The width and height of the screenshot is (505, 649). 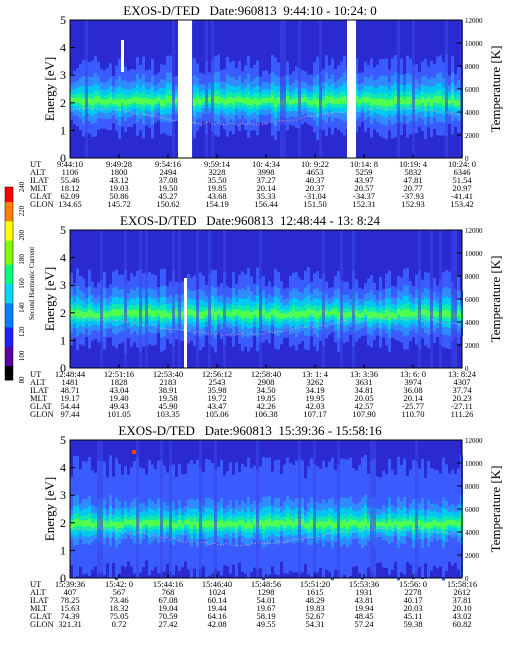 What do you see at coordinates (63, 340) in the screenshot?
I see `y-tick-label: 1` at bounding box center [63, 340].